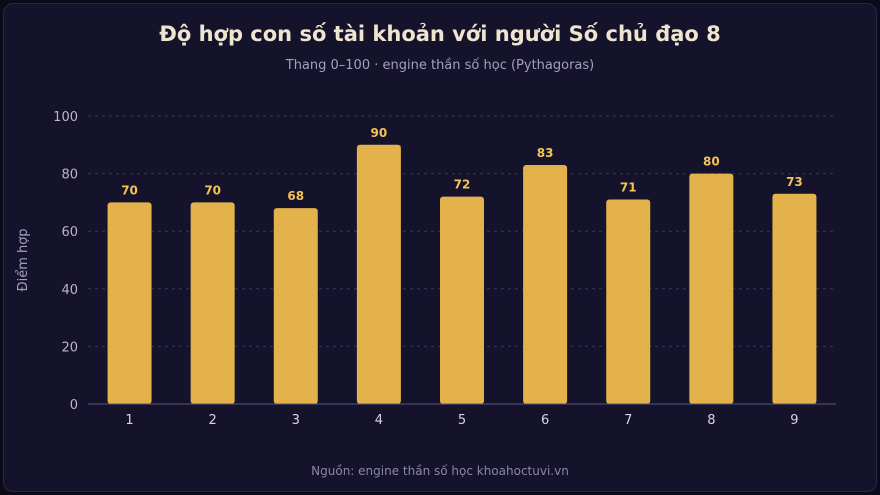 This screenshot has height=495, width=880. I want to click on x-tick-label-2: 2, so click(213, 420).